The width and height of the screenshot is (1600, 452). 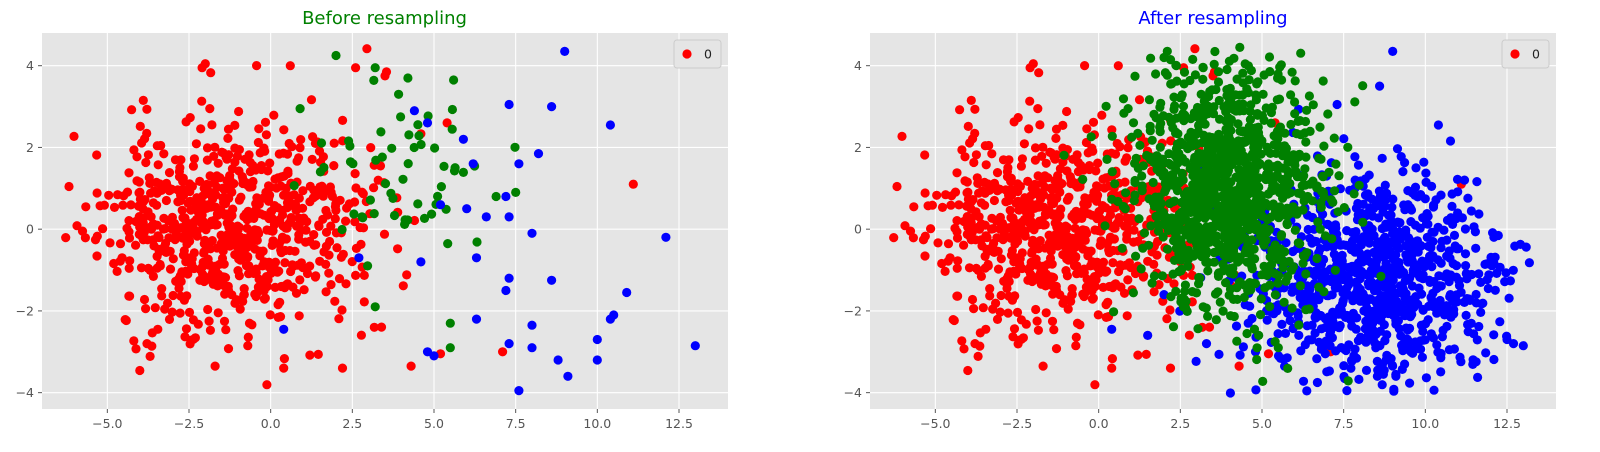 I want to click on legend-box, so click(x=697, y=54).